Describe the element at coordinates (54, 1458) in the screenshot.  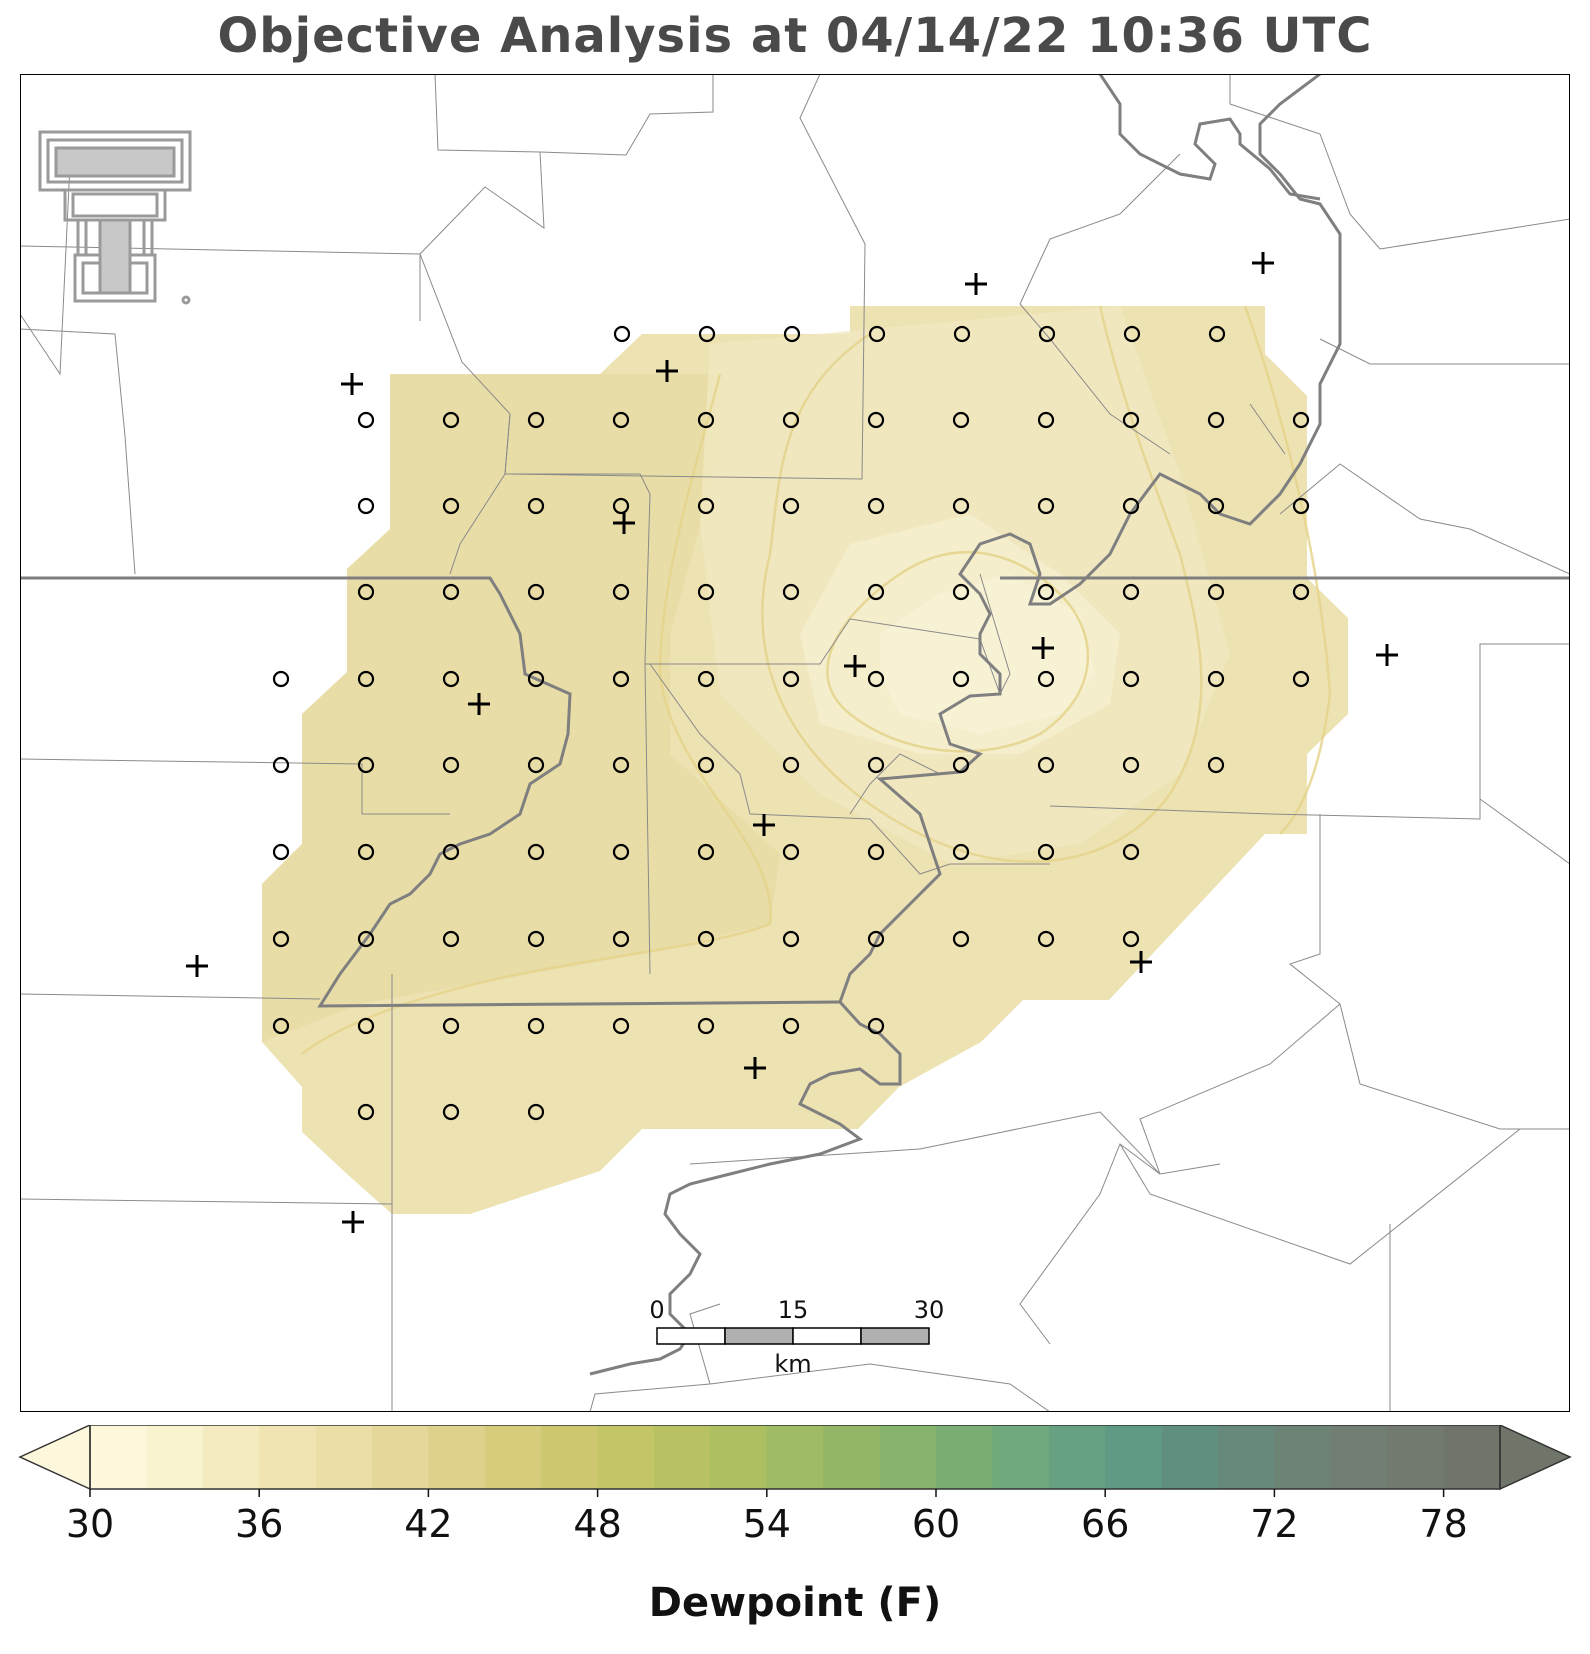
I see `colorbar-low-extend` at that location.